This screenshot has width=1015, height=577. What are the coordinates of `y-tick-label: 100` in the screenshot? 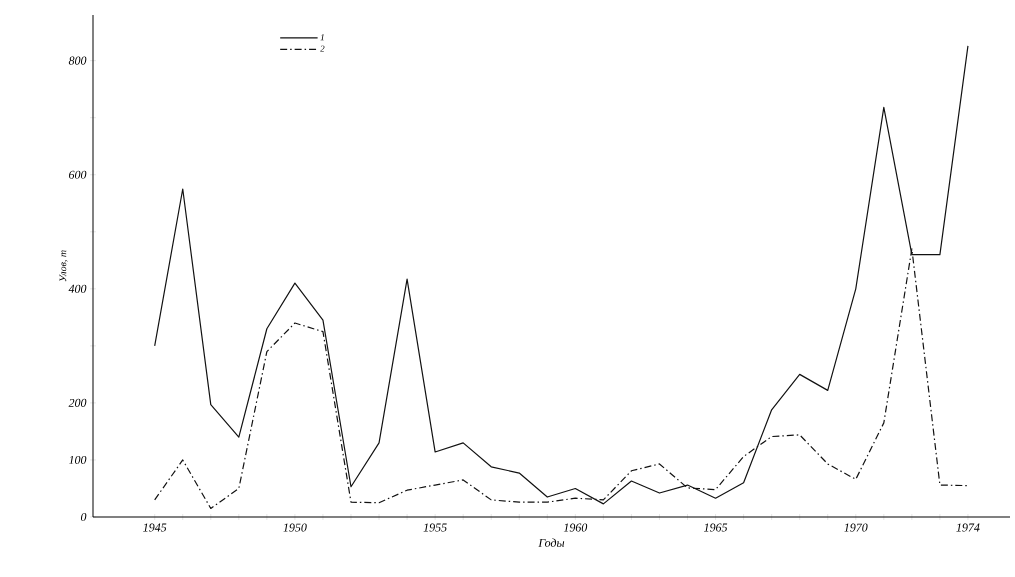 It's located at (77, 459).